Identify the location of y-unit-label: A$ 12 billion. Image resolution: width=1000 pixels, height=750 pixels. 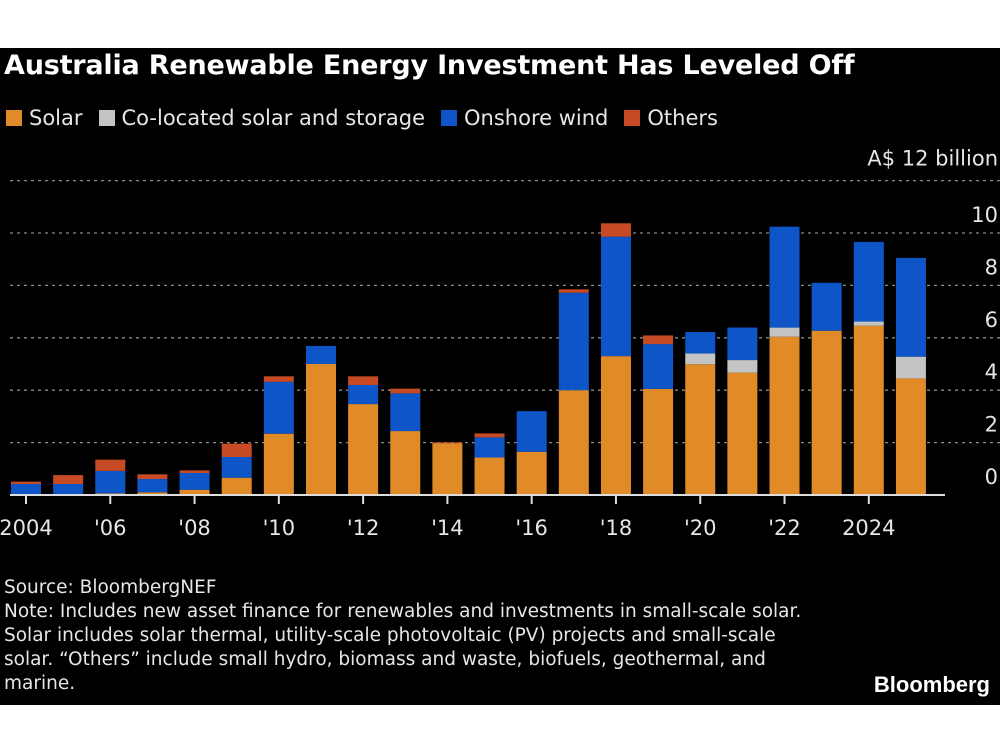
(932, 159).